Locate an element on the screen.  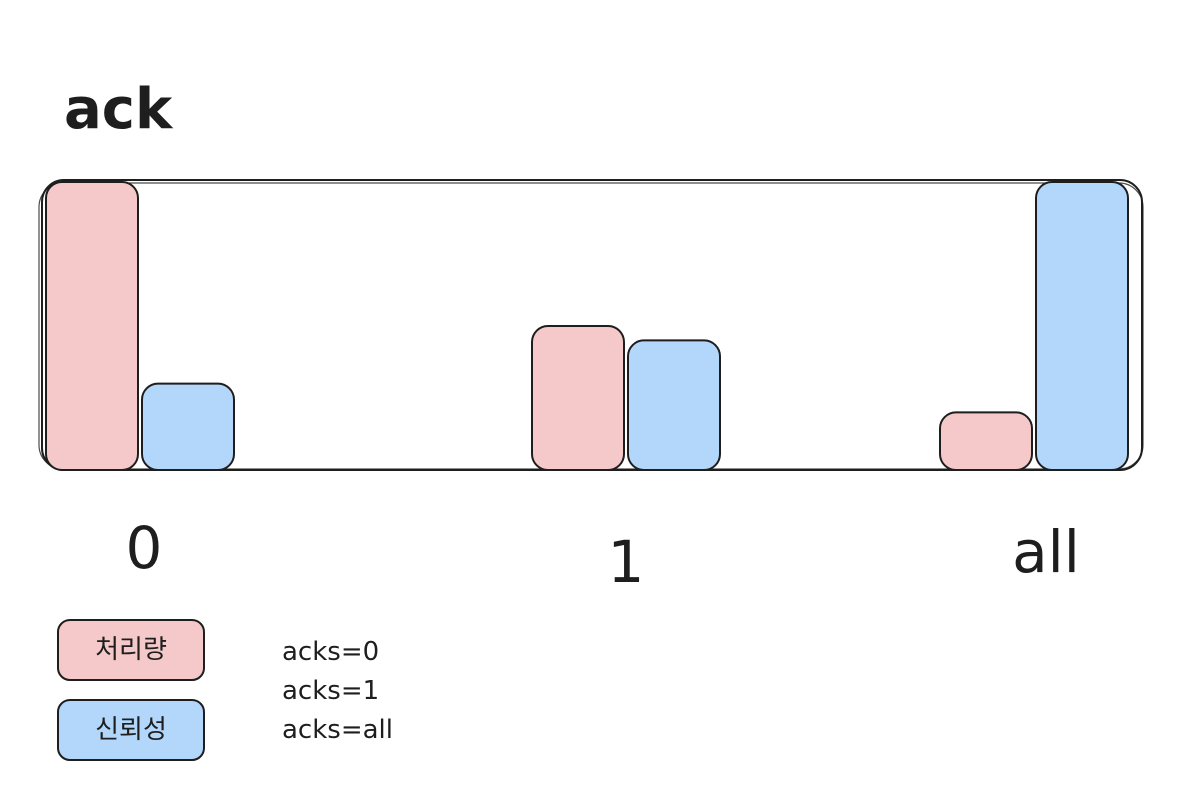
x-tick-label-all: all is located at coordinates (1046, 552).